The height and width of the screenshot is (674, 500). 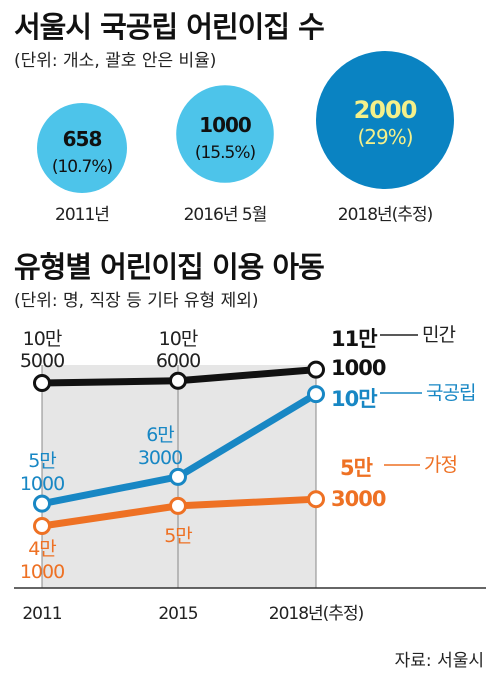 I want to click on legend-label-0: 민간, so click(x=438, y=335).